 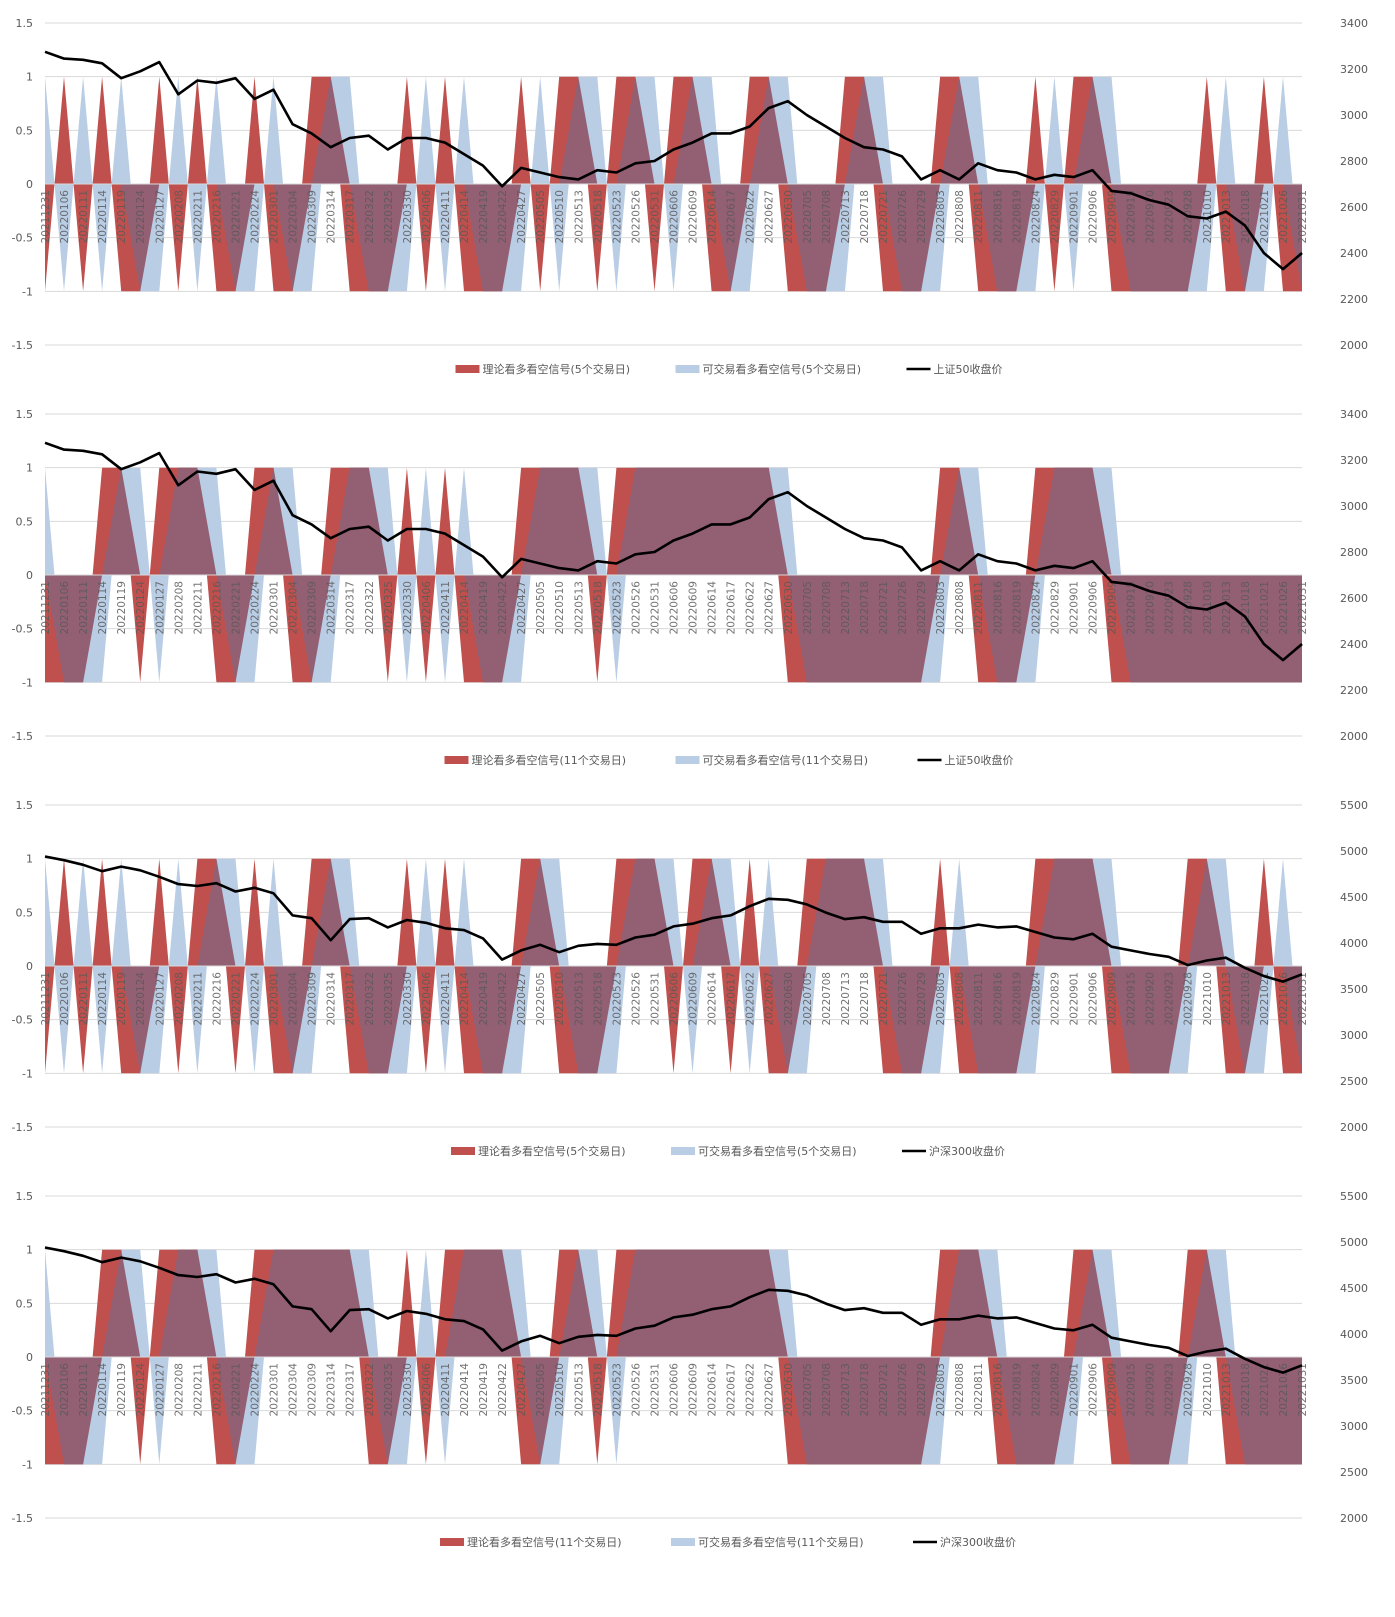 I want to click on x-axis-label: 20220811, so click(x=979, y=998).